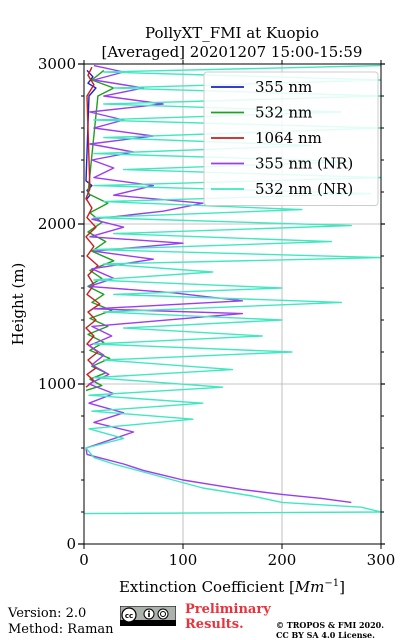 This screenshot has width=400, height=640. Describe the element at coordinates (84, 560) in the screenshot. I see `x-tick-label: 0` at that location.